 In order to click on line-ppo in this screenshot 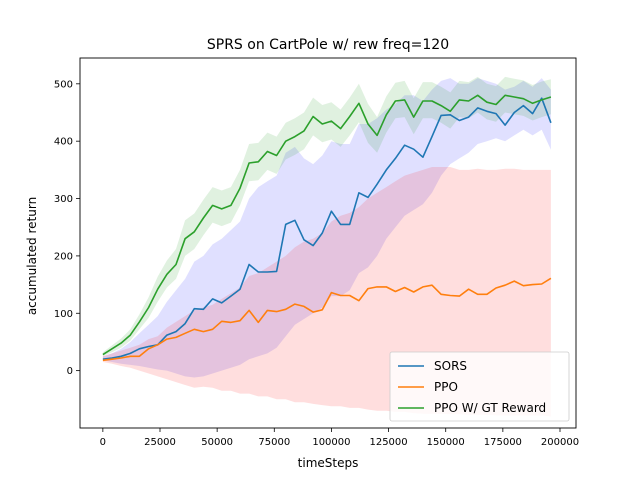, I will do `click(327, 319)`.